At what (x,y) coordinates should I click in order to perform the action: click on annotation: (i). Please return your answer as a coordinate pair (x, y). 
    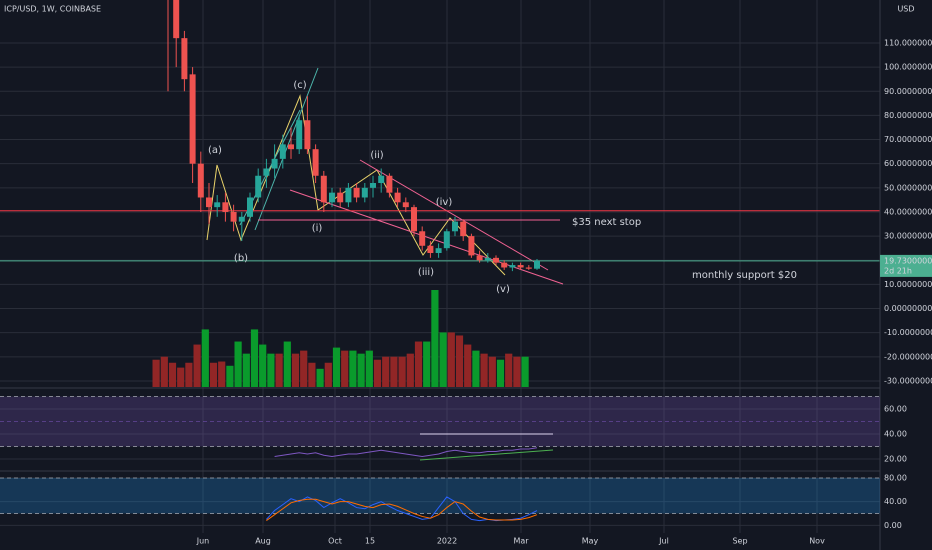
    Looking at the image, I should click on (317, 228).